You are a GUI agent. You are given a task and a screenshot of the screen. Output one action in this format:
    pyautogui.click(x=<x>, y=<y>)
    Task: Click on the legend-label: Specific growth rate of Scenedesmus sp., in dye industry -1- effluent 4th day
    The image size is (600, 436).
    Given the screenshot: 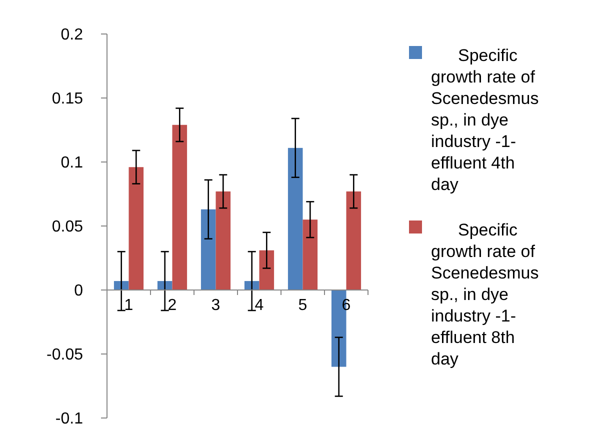 What is the action you would take?
    pyautogui.click(x=485, y=120)
    